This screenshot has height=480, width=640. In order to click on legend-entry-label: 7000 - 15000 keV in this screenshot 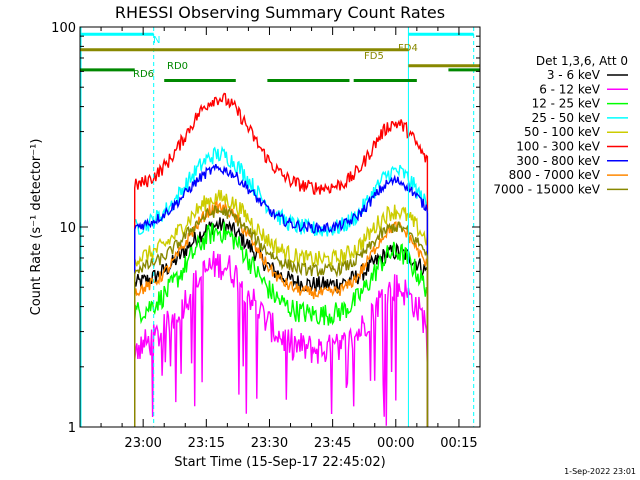, I will do `click(546, 189)`.